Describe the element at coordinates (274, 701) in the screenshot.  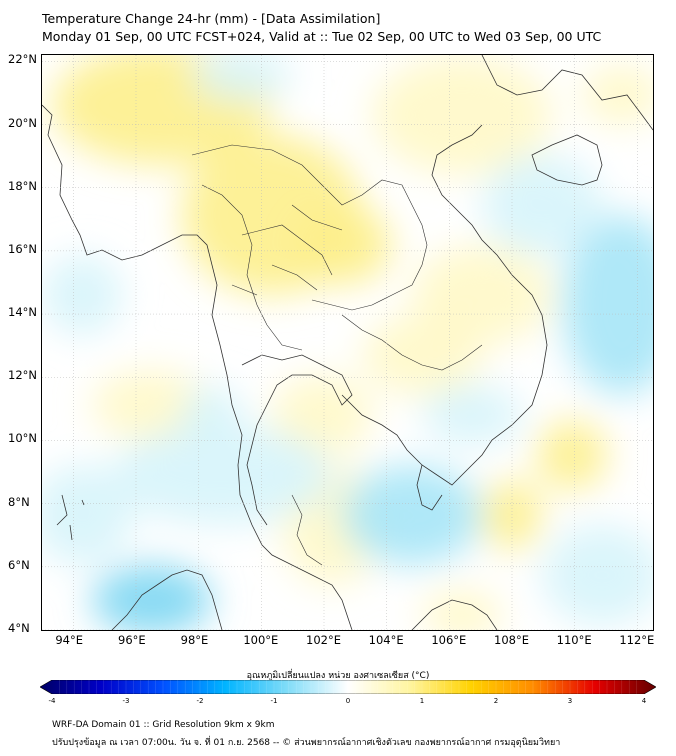
I see `colorbar-tick-label: -1` at that location.